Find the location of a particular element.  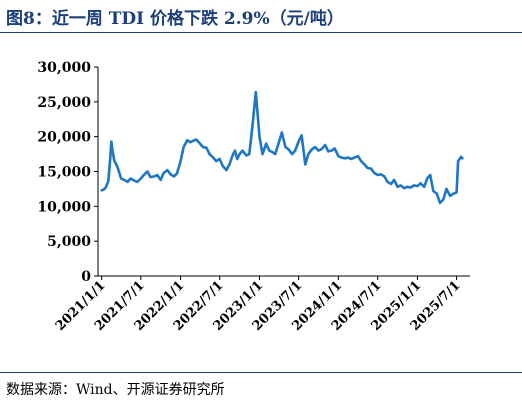

y-axis: 0 5,000 10,000 15,000 20,000 25,000 30,000 is located at coordinates (68, 172).